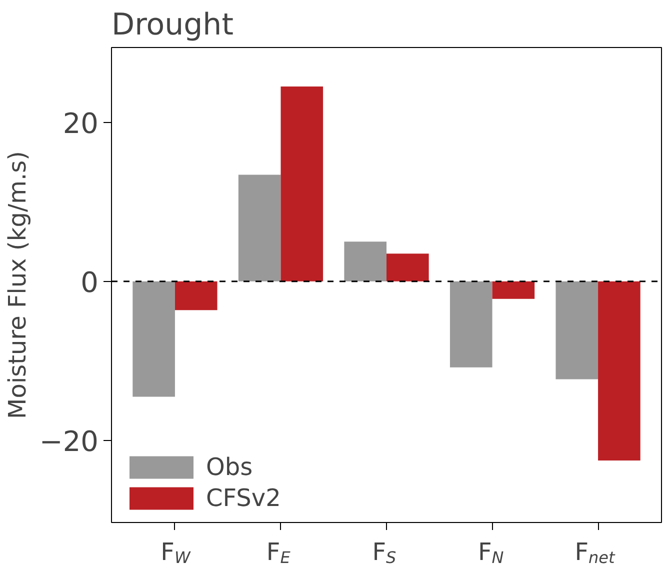 The height and width of the screenshot is (587, 666). Describe the element at coordinates (17, 285) in the screenshot. I see `y-axis-title: Moisture Flux (kg/m.s)` at that location.